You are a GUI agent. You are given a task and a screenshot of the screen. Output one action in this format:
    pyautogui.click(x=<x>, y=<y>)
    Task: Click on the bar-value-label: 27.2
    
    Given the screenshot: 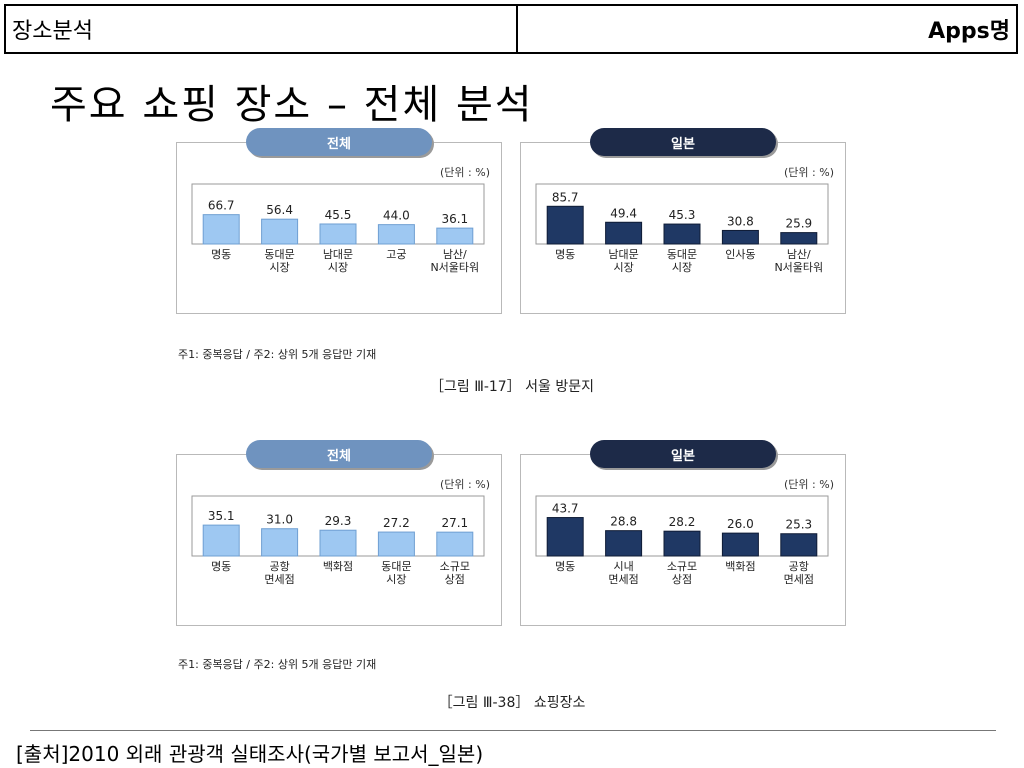 What is the action you would take?
    pyautogui.click(x=396, y=523)
    